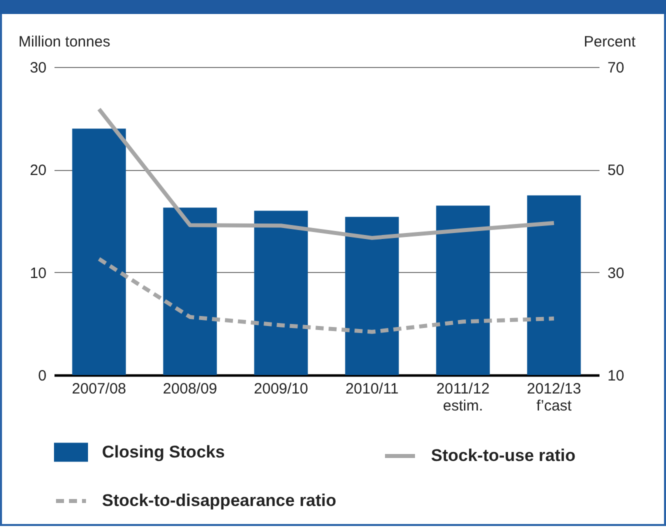  What do you see at coordinates (326, 295) in the screenshot?
I see `line-series` at bounding box center [326, 295].